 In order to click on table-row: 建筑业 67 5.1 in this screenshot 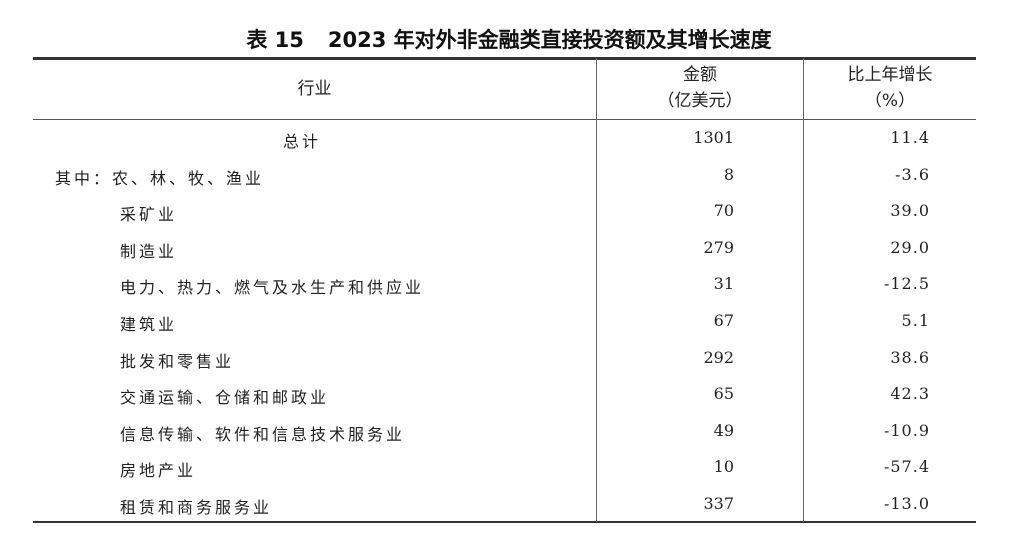, I will do `click(504, 321)`.